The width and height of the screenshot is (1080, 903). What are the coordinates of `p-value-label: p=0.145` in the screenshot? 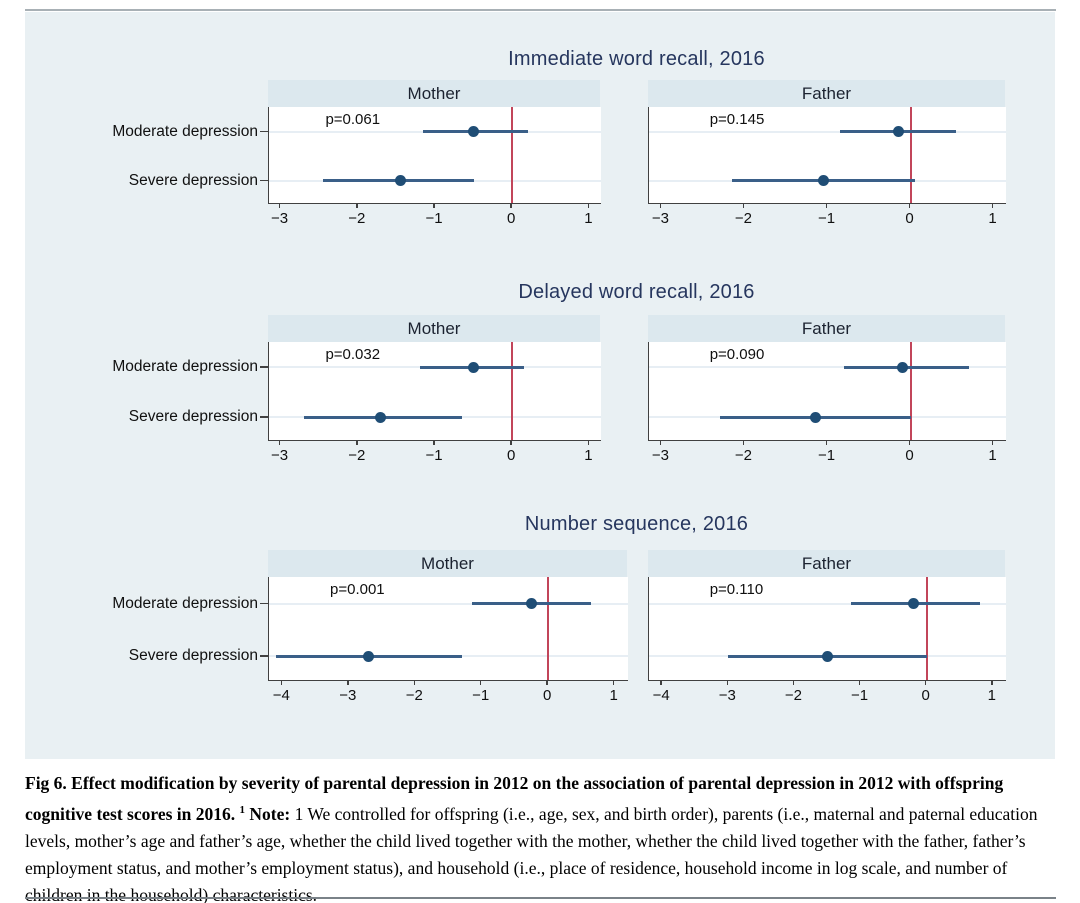 It's located at (737, 119).